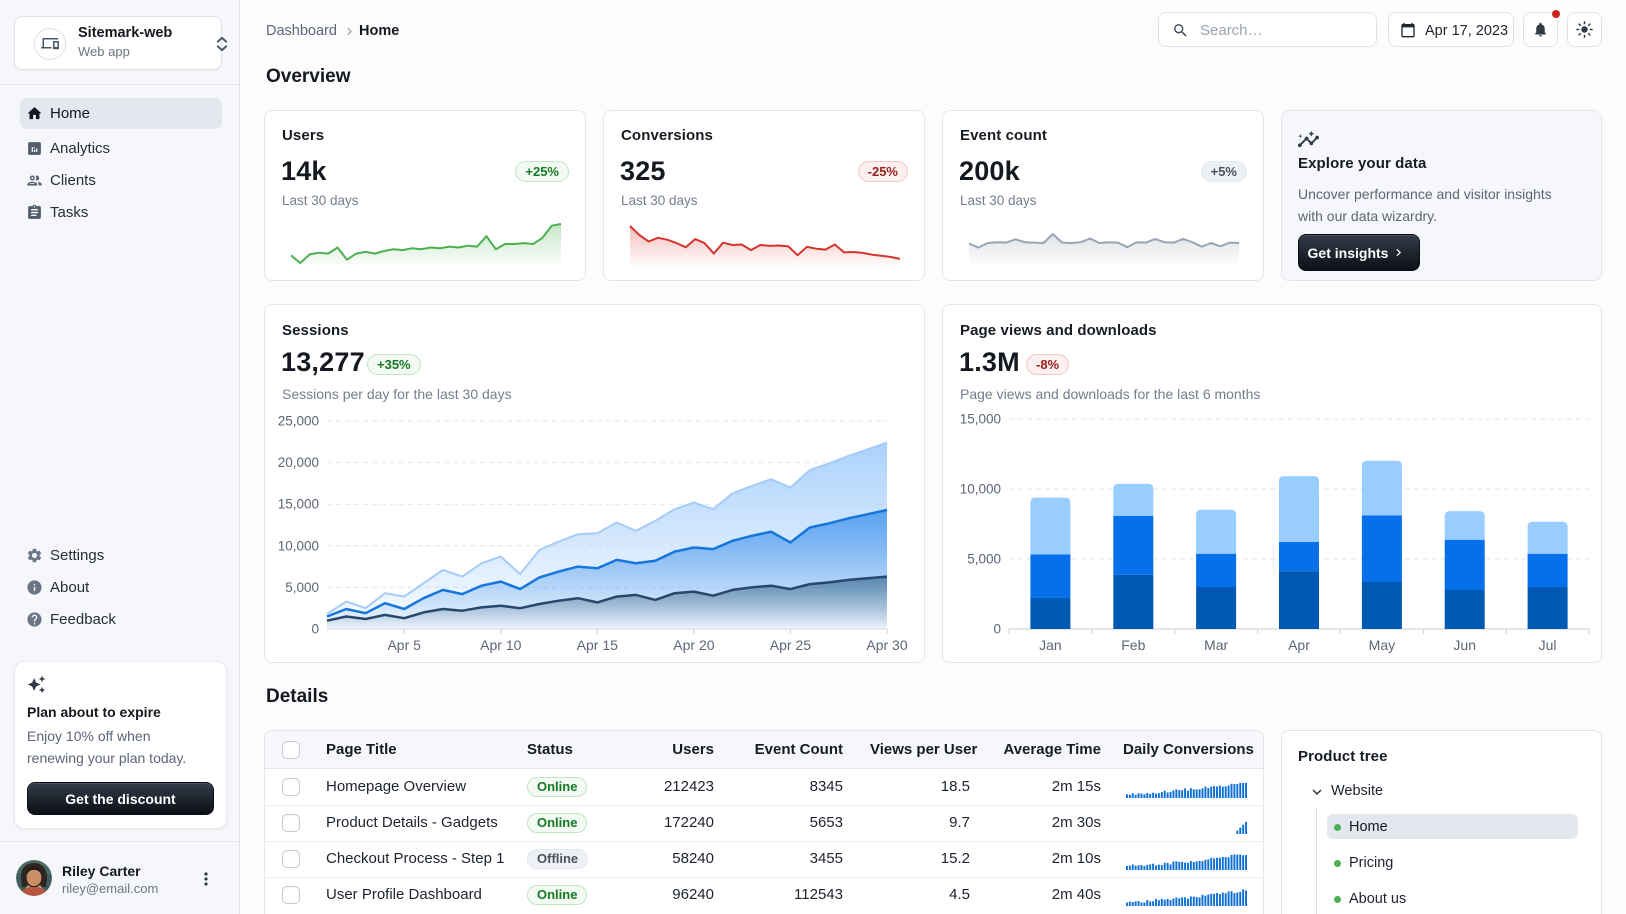  What do you see at coordinates (790, 645) in the screenshot?
I see `svg-text: Apr 25` at bounding box center [790, 645].